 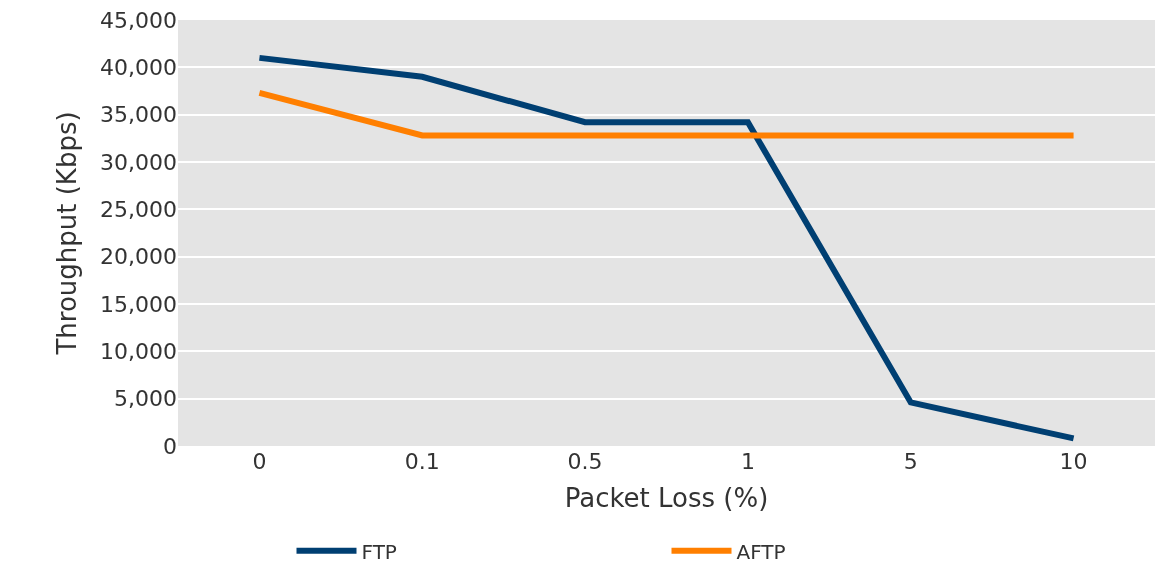 I want to click on y-tick-label: 45,000, so click(x=138, y=20).